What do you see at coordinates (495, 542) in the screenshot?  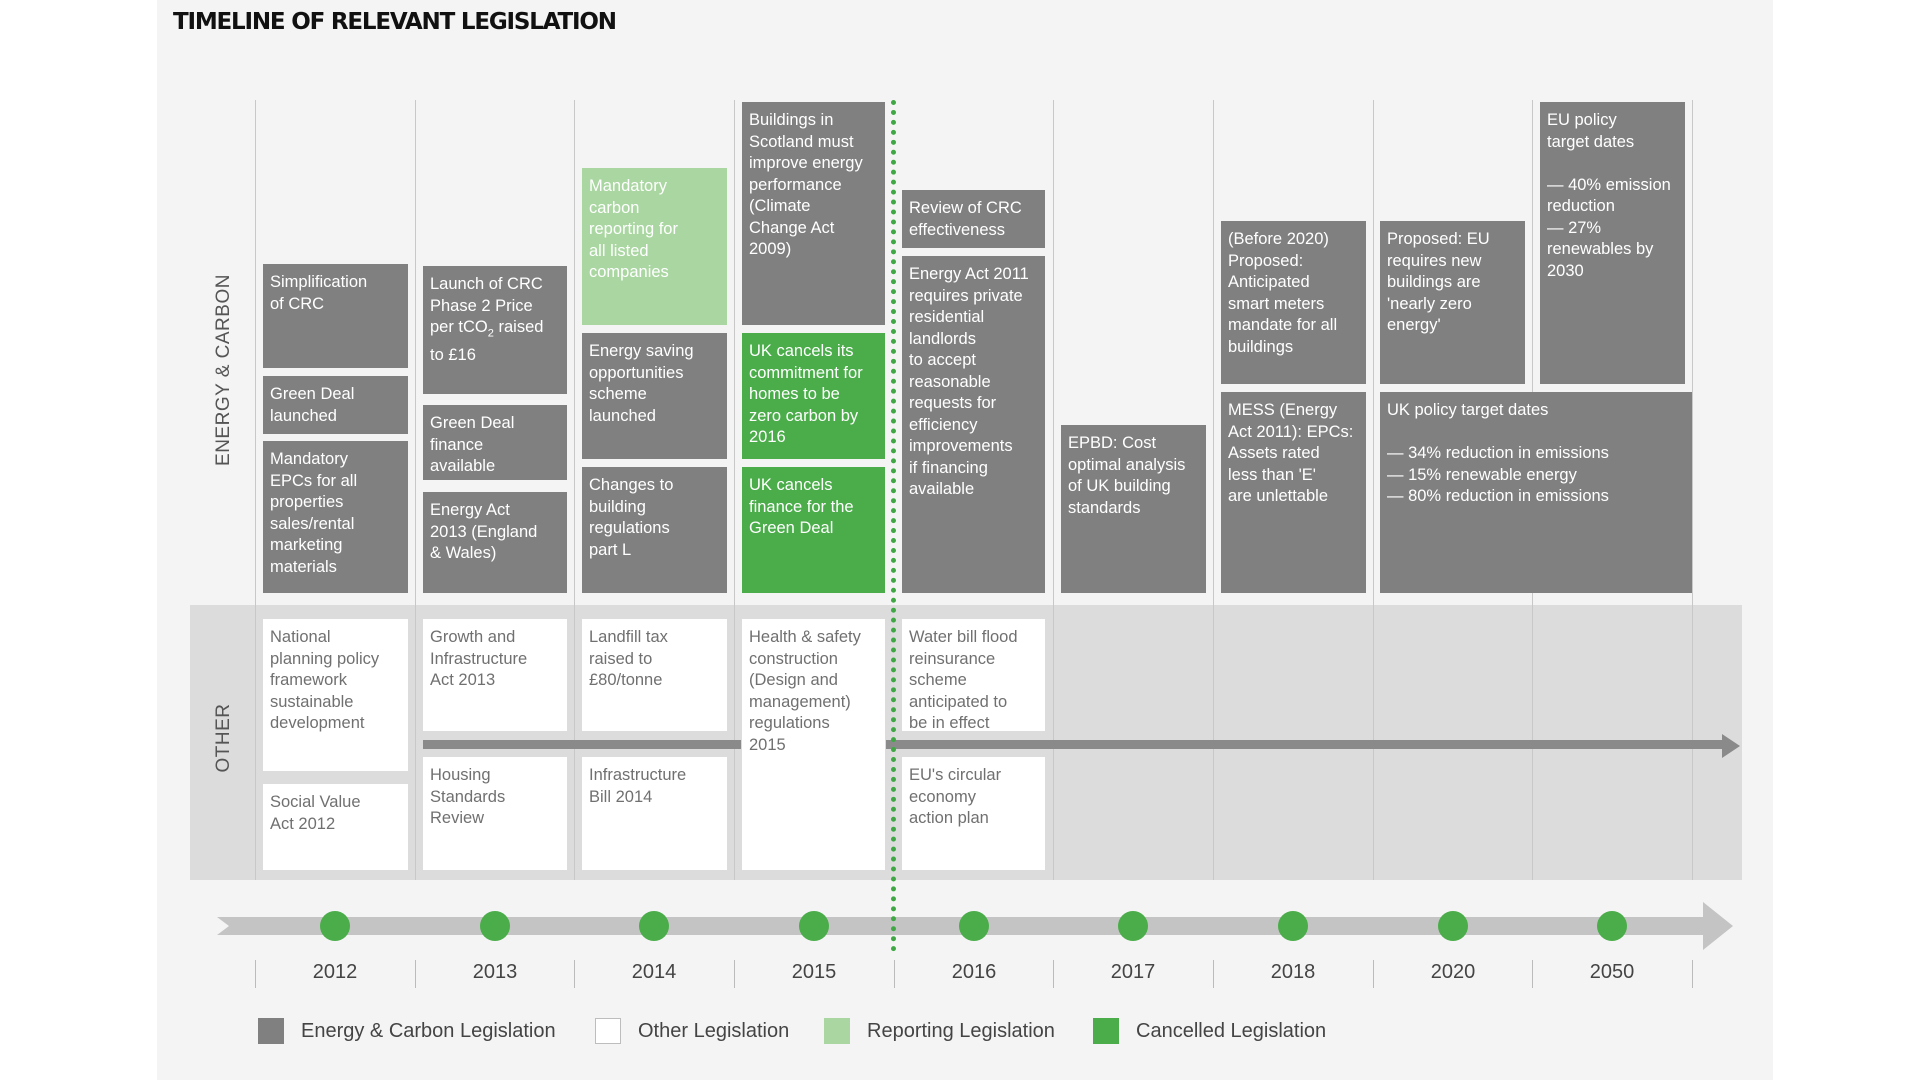 I see `legislation-box-energy-act-2013: Energy Act 2013 (England & Wales)` at bounding box center [495, 542].